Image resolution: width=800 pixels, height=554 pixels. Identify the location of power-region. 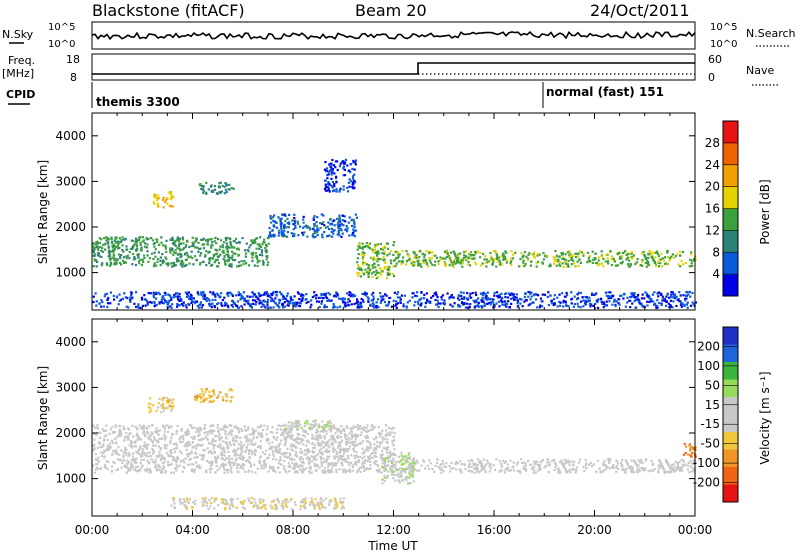
(376, 260).